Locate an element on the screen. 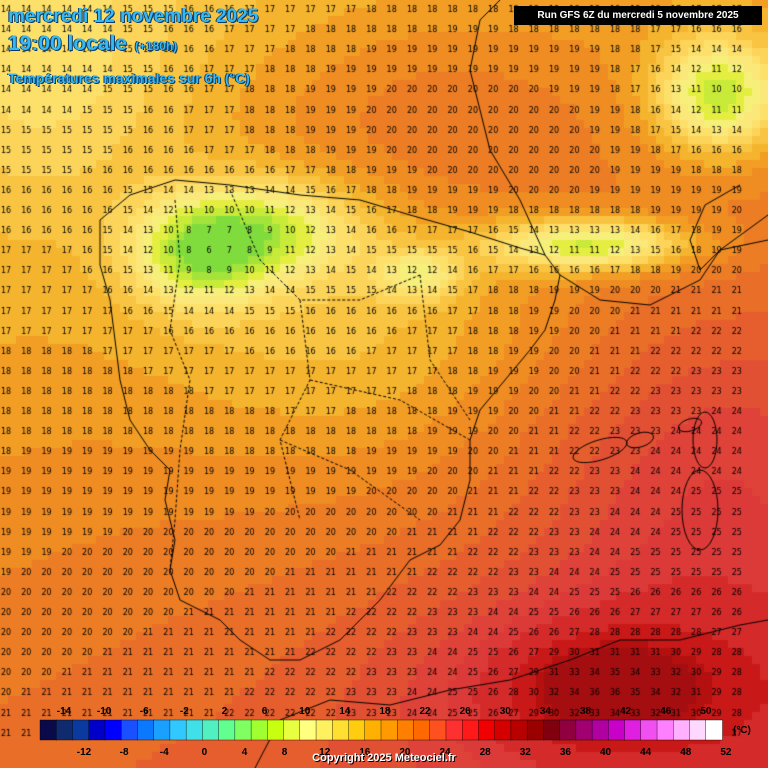 Image resolution: width=768 pixels, height=768 pixels. legend-tick-top: 6 is located at coordinates (265, 711).